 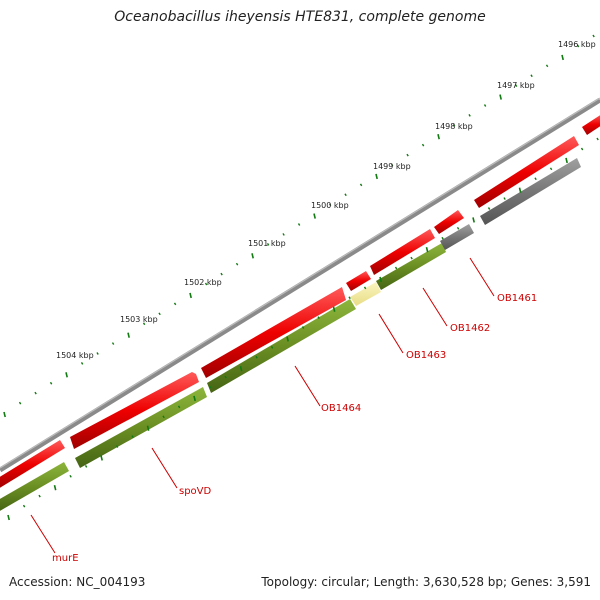 I want to click on gene-OB1463-forward, so click(x=358, y=281).